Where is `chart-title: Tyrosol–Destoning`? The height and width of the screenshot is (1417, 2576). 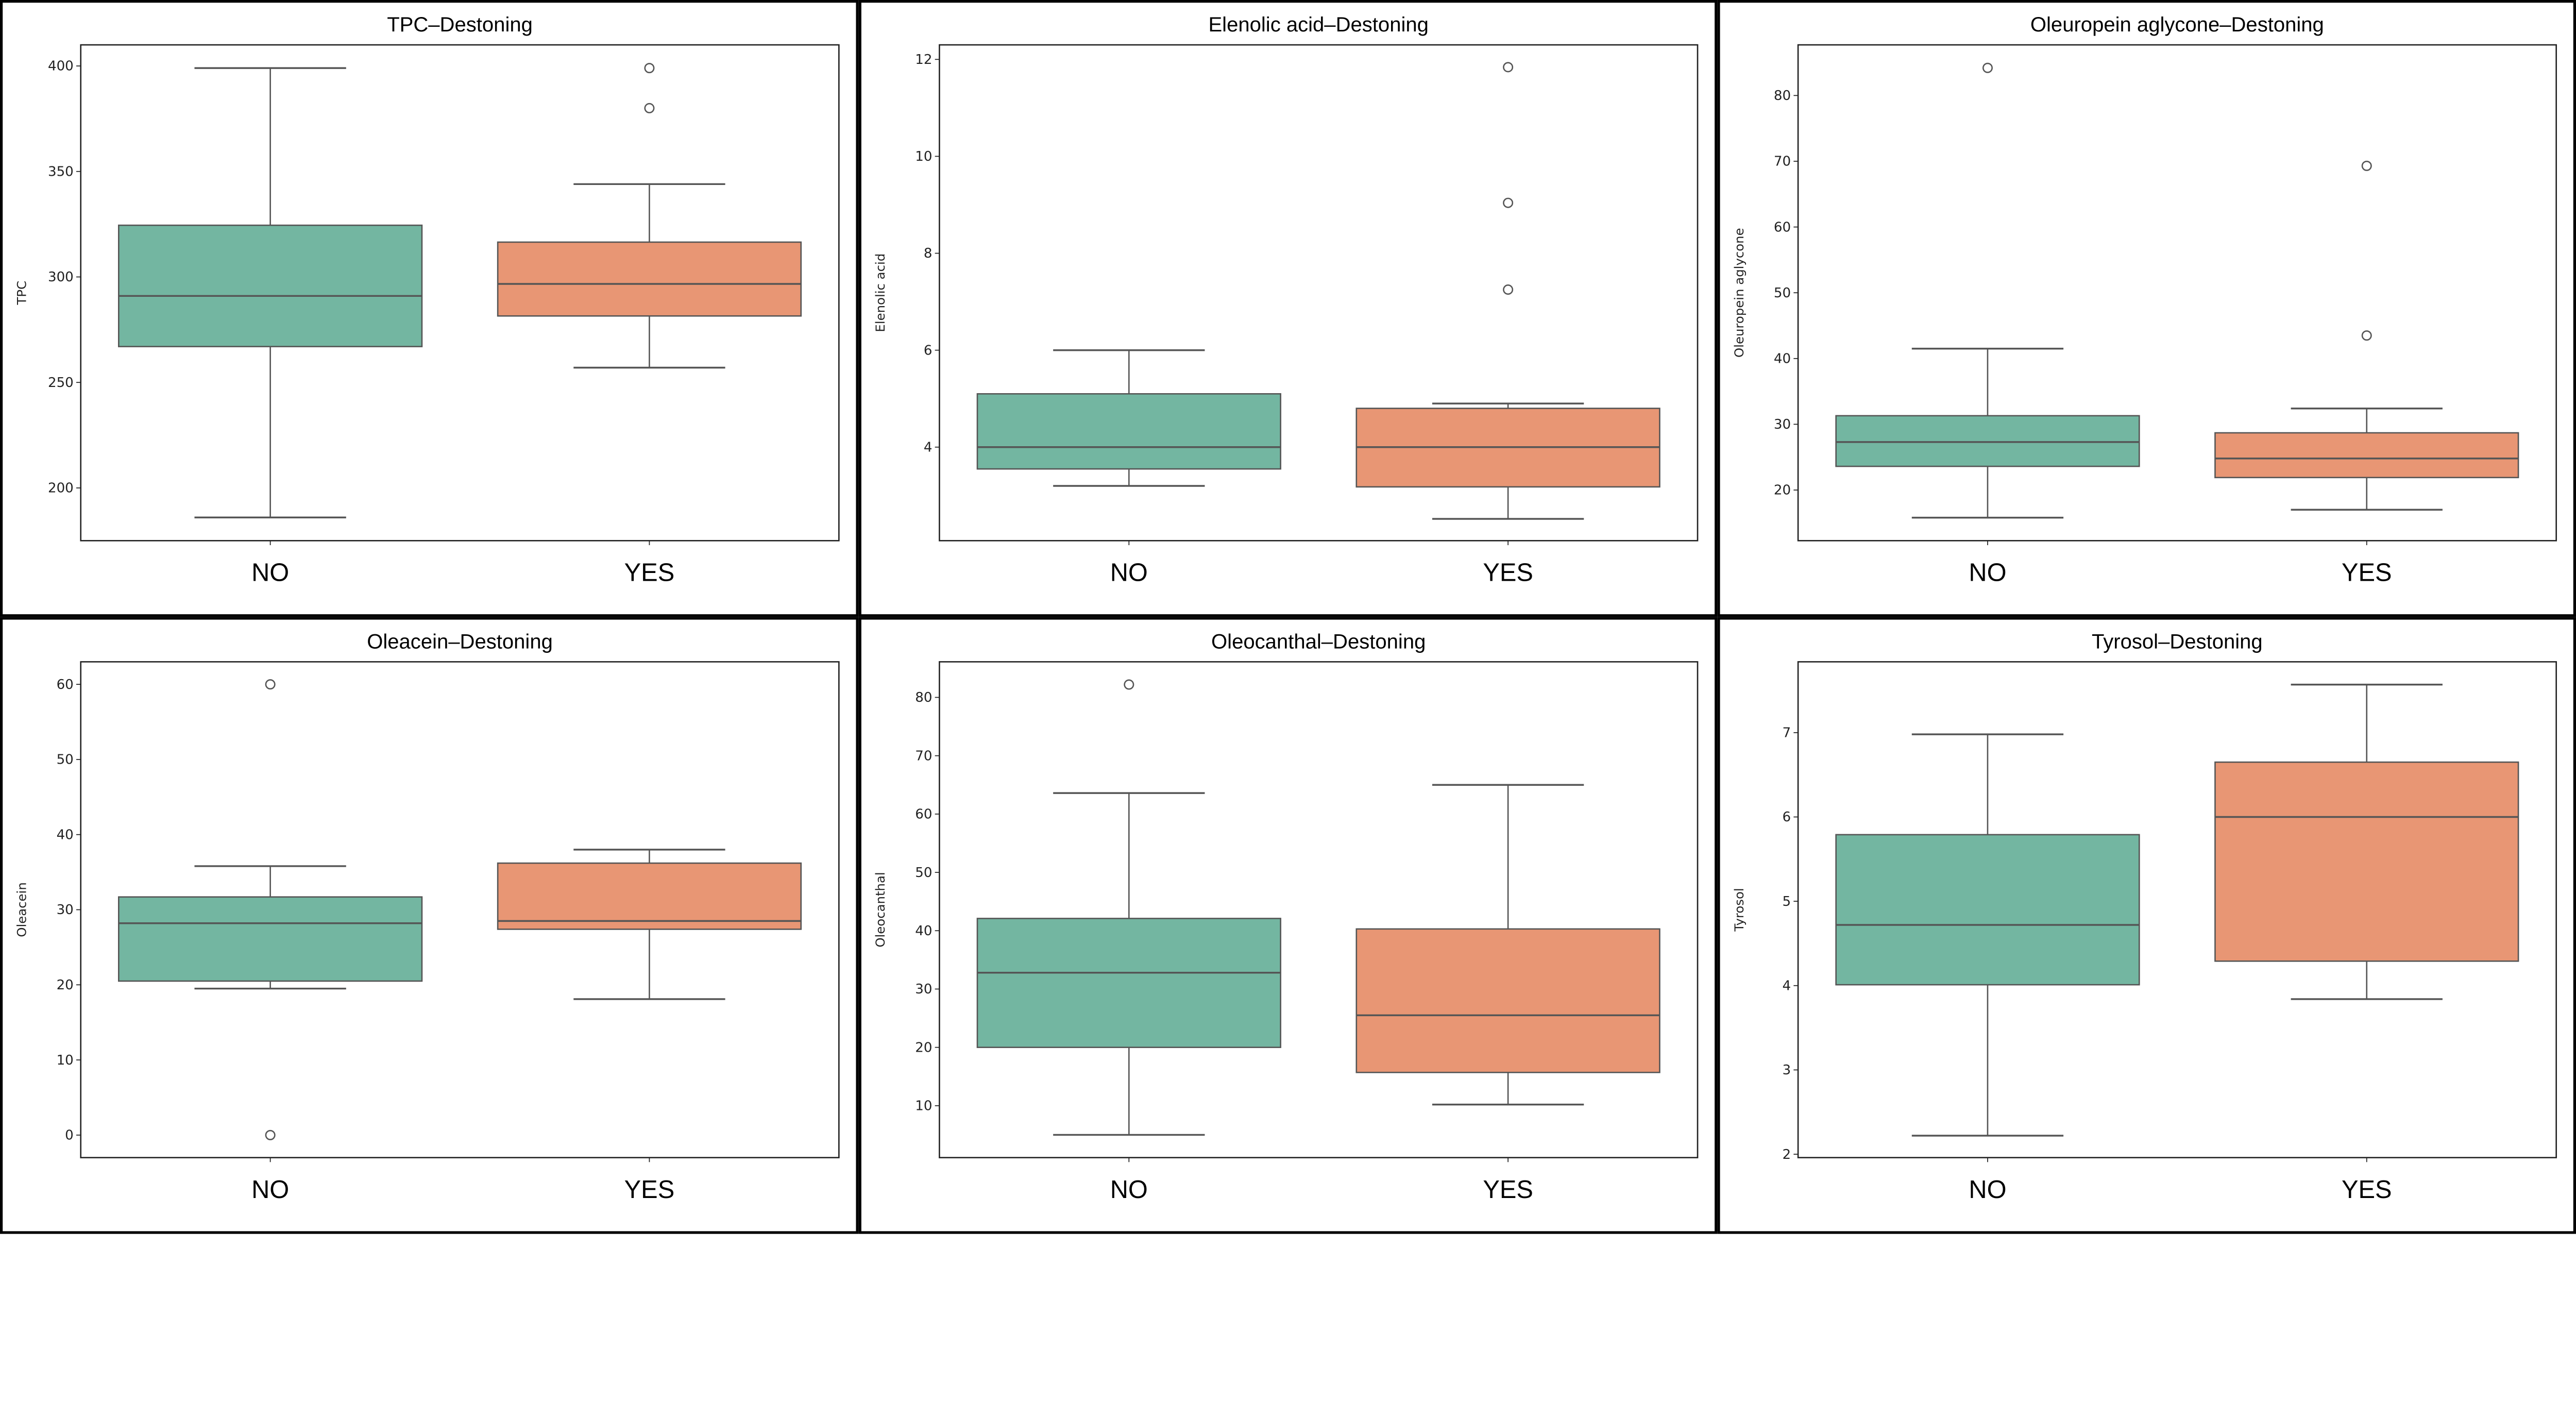
chart-title: Tyrosol–Destoning is located at coordinates (2177, 641).